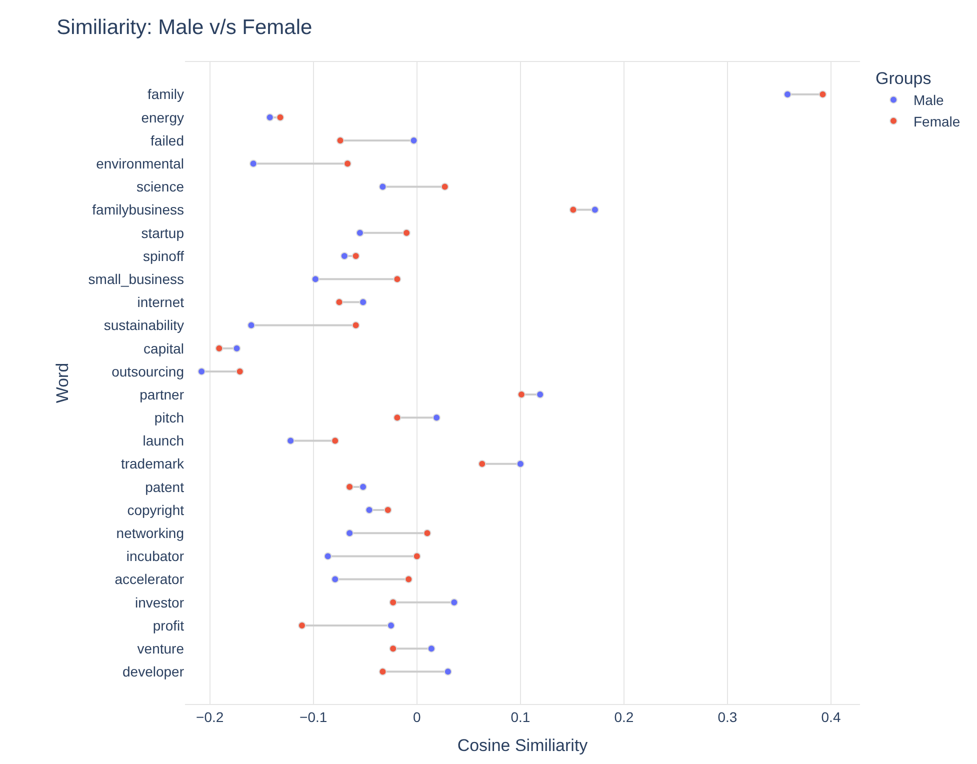 Image resolution: width=977 pixels, height=764 pixels. I want to click on y-tick-label: copyright, so click(155, 510).